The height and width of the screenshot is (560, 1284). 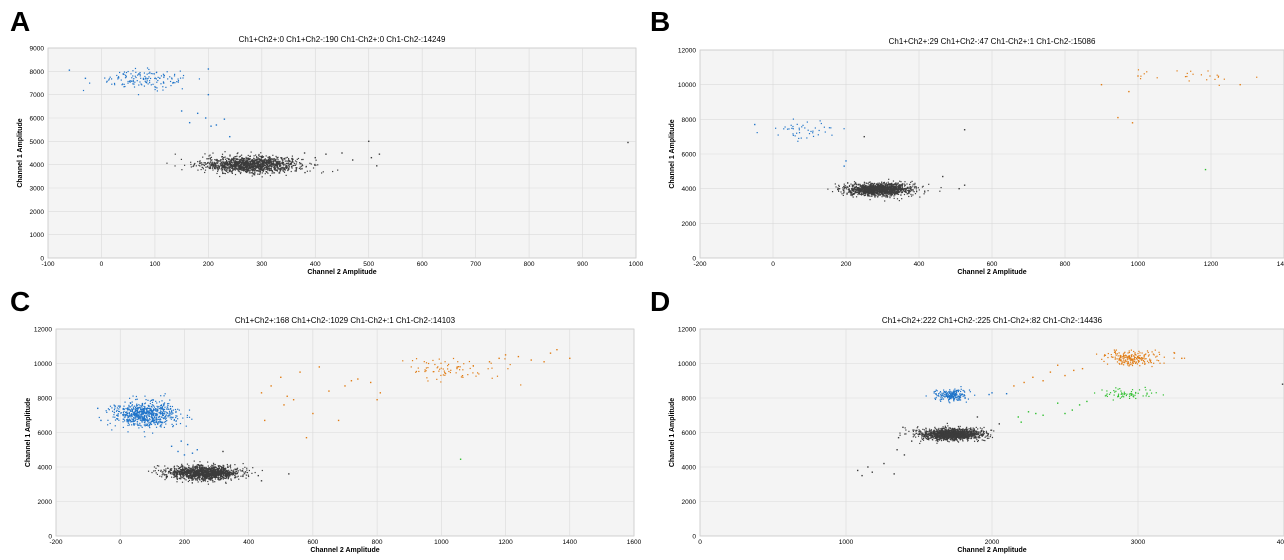 I want to click on y-tick-label: 2000, so click(x=689, y=224).